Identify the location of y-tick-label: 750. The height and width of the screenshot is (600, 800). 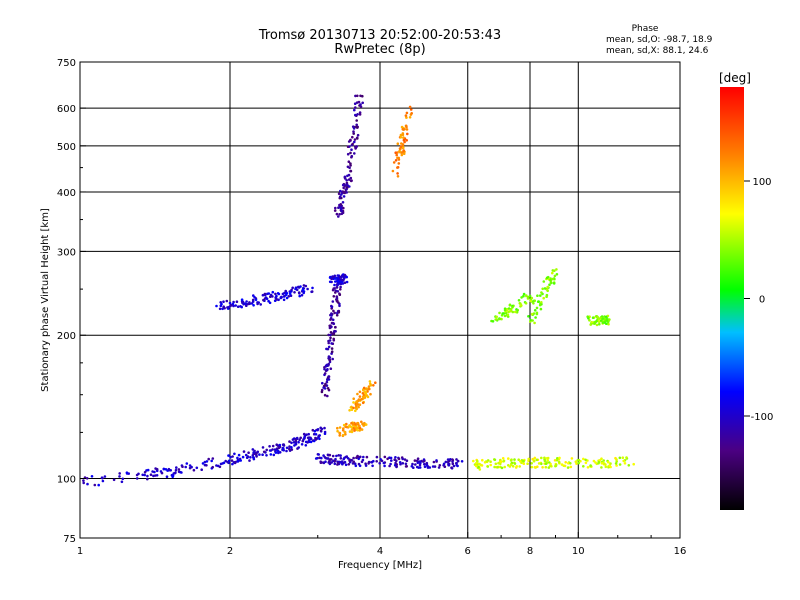
(66, 63).